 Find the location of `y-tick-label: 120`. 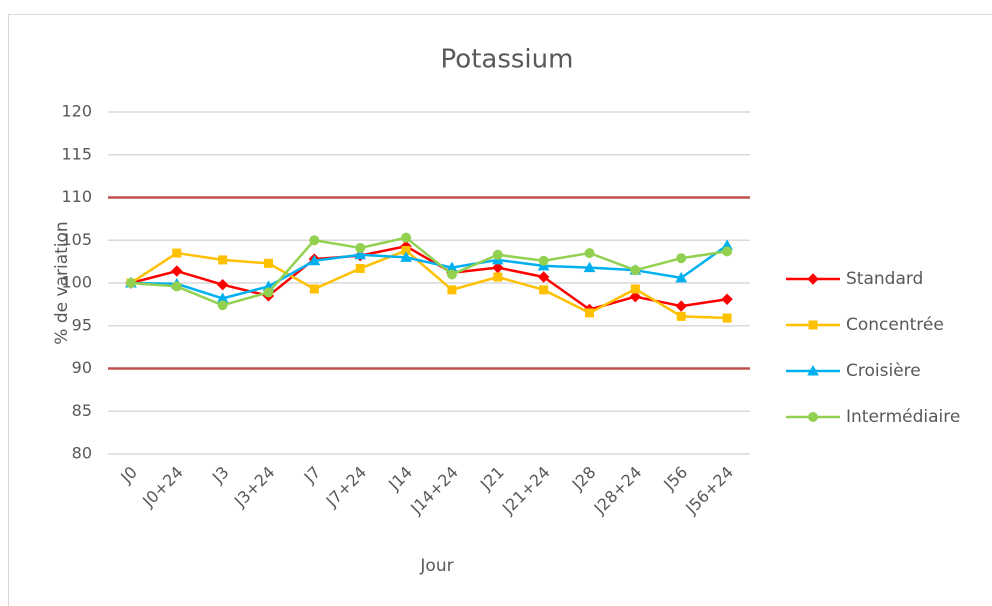

y-tick-label: 120 is located at coordinates (76, 111).